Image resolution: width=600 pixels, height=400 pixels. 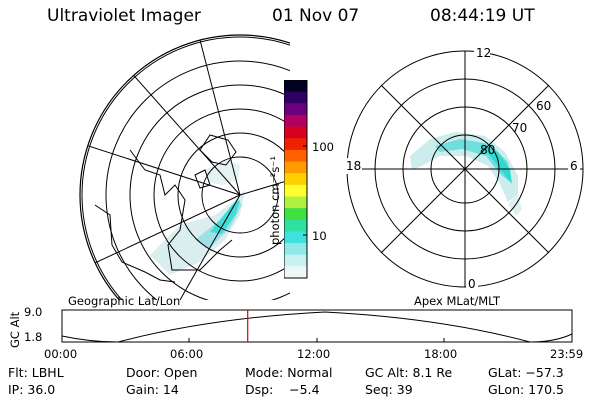 I want to click on altitude-curve, so click(x=317, y=327).